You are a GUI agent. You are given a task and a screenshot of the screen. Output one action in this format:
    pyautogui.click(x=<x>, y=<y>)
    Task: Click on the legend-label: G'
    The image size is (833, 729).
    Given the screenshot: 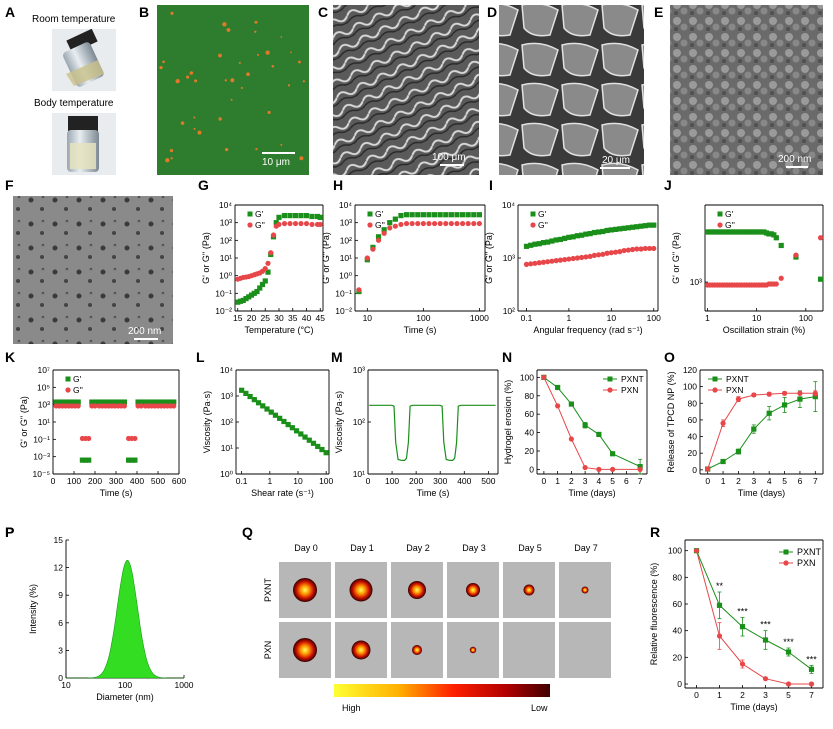 What is the action you would take?
    pyautogui.click(x=729, y=214)
    